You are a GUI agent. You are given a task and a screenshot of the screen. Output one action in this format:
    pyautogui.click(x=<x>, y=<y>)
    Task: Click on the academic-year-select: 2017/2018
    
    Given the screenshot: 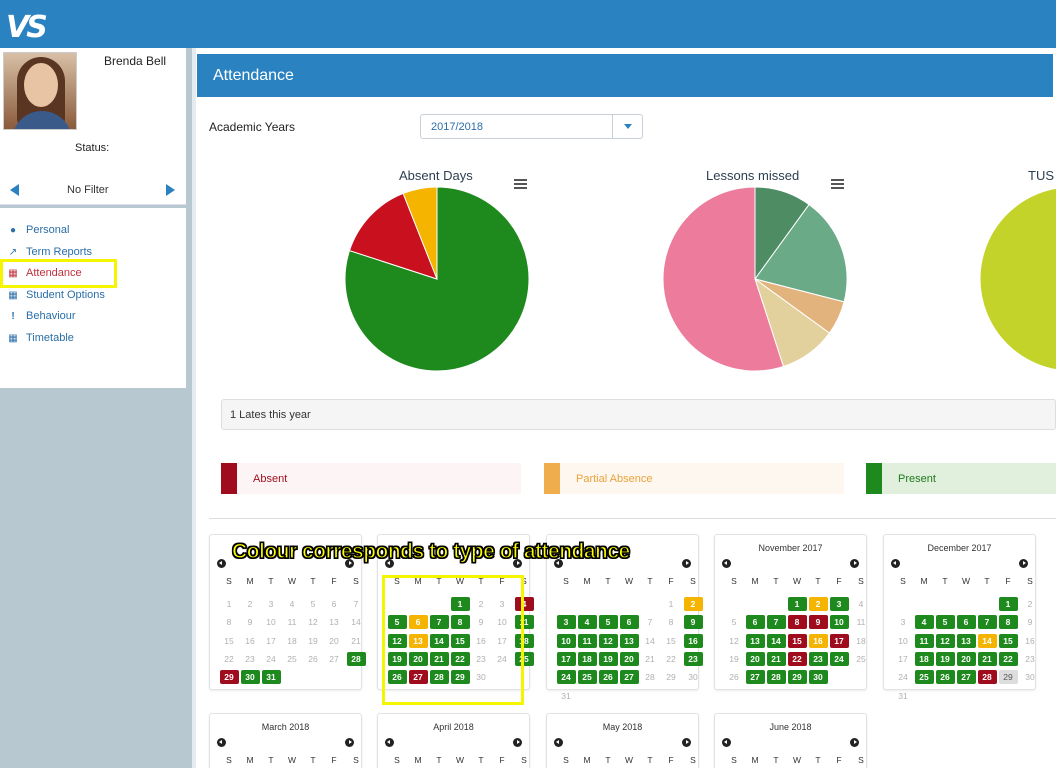 What is the action you would take?
    pyautogui.click(x=531, y=126)
    